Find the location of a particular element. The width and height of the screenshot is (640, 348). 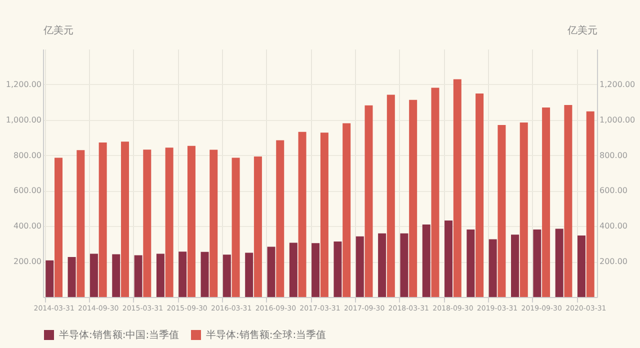

y2-axis-title: 亿美元 is located at coordinates (582, 30).